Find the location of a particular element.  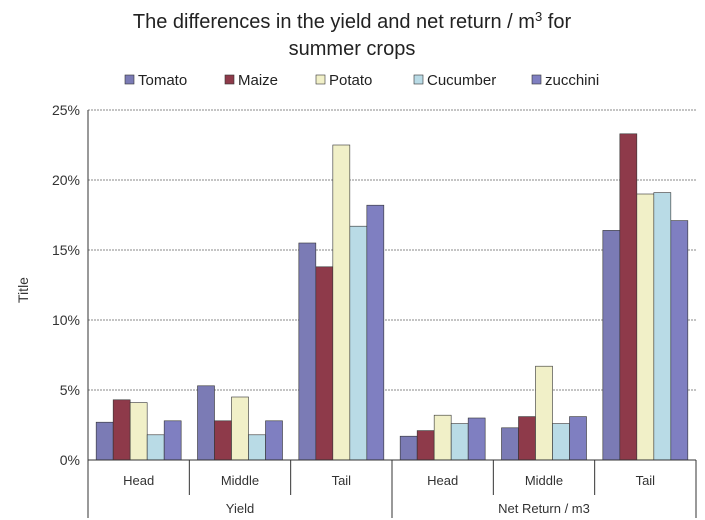

legend: Tomato Maize Potato Cucumber zucchini is located at coordinates (361, 80).